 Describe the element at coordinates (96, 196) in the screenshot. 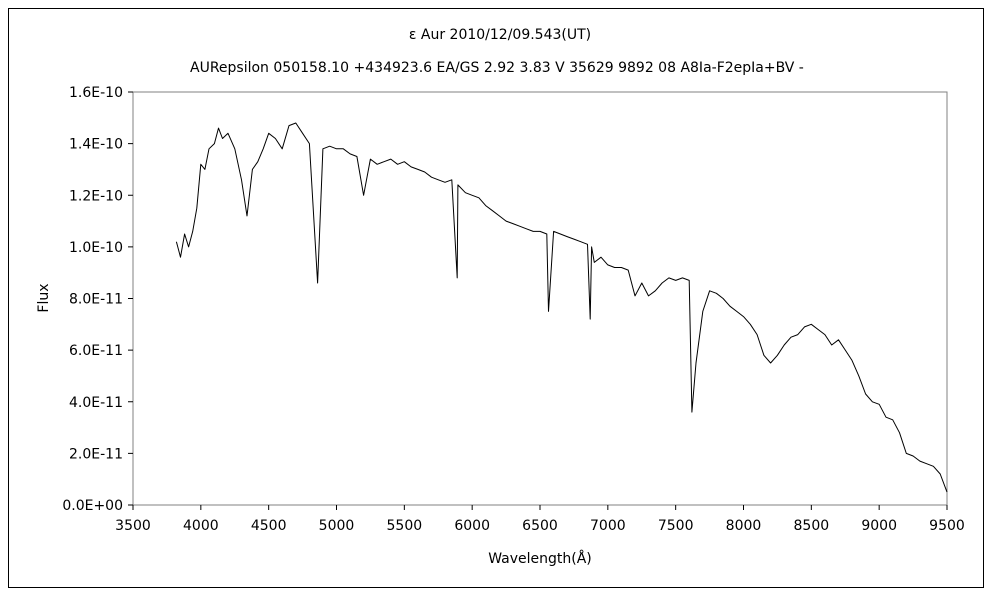

I see `y-tick-label: 1.2E-10` at that location.